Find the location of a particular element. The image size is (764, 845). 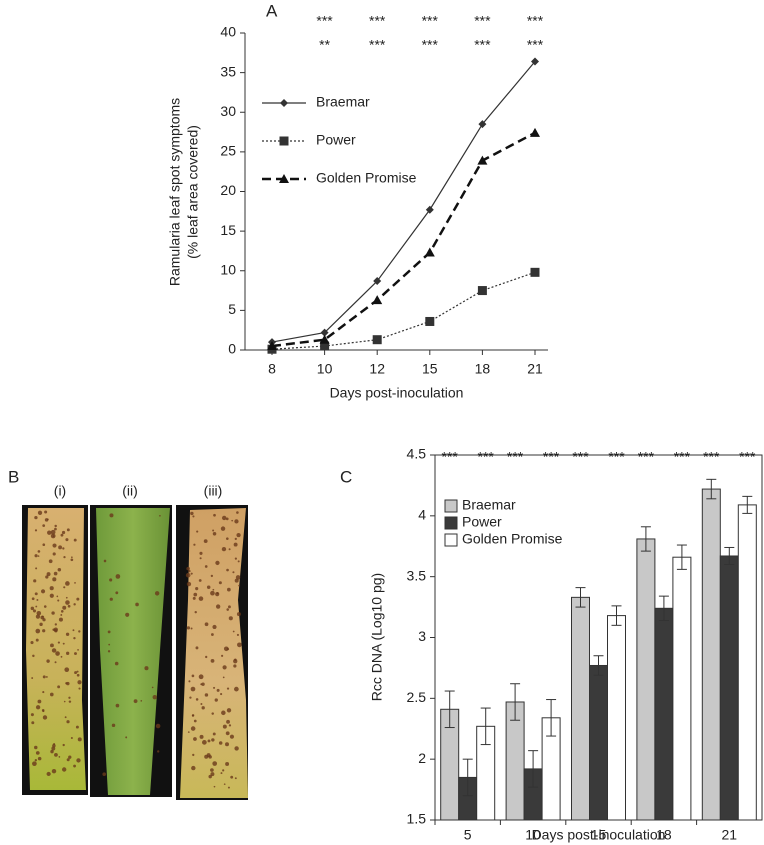

series-line is located at coordinates (403, 310).